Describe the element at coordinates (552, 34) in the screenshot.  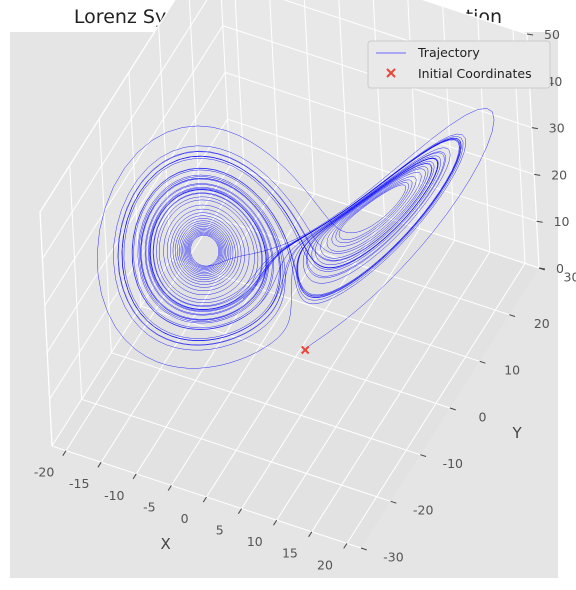
I see `z-tick-label: 50` at that location.